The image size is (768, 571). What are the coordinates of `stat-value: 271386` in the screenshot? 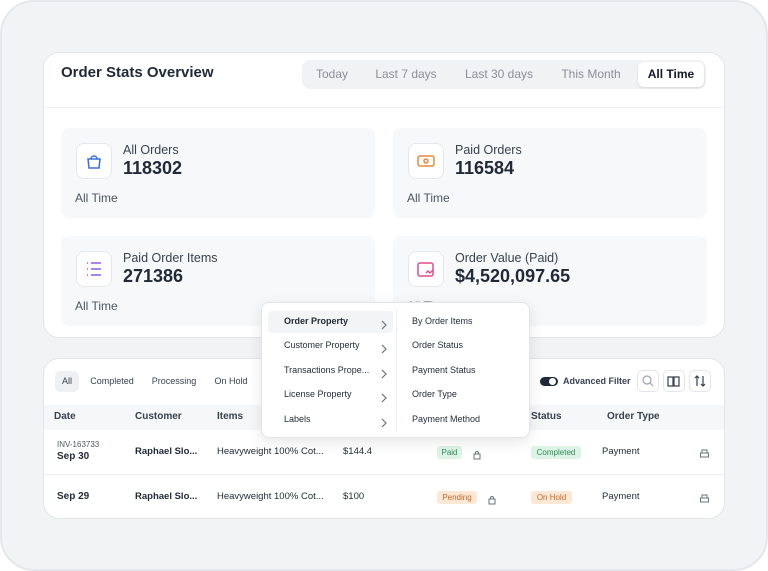 It's located at (153, 276).